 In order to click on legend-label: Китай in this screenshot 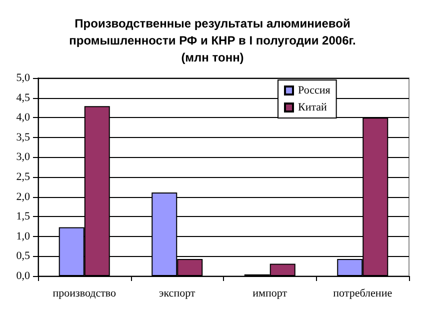, I will do `click(313, 108)`.